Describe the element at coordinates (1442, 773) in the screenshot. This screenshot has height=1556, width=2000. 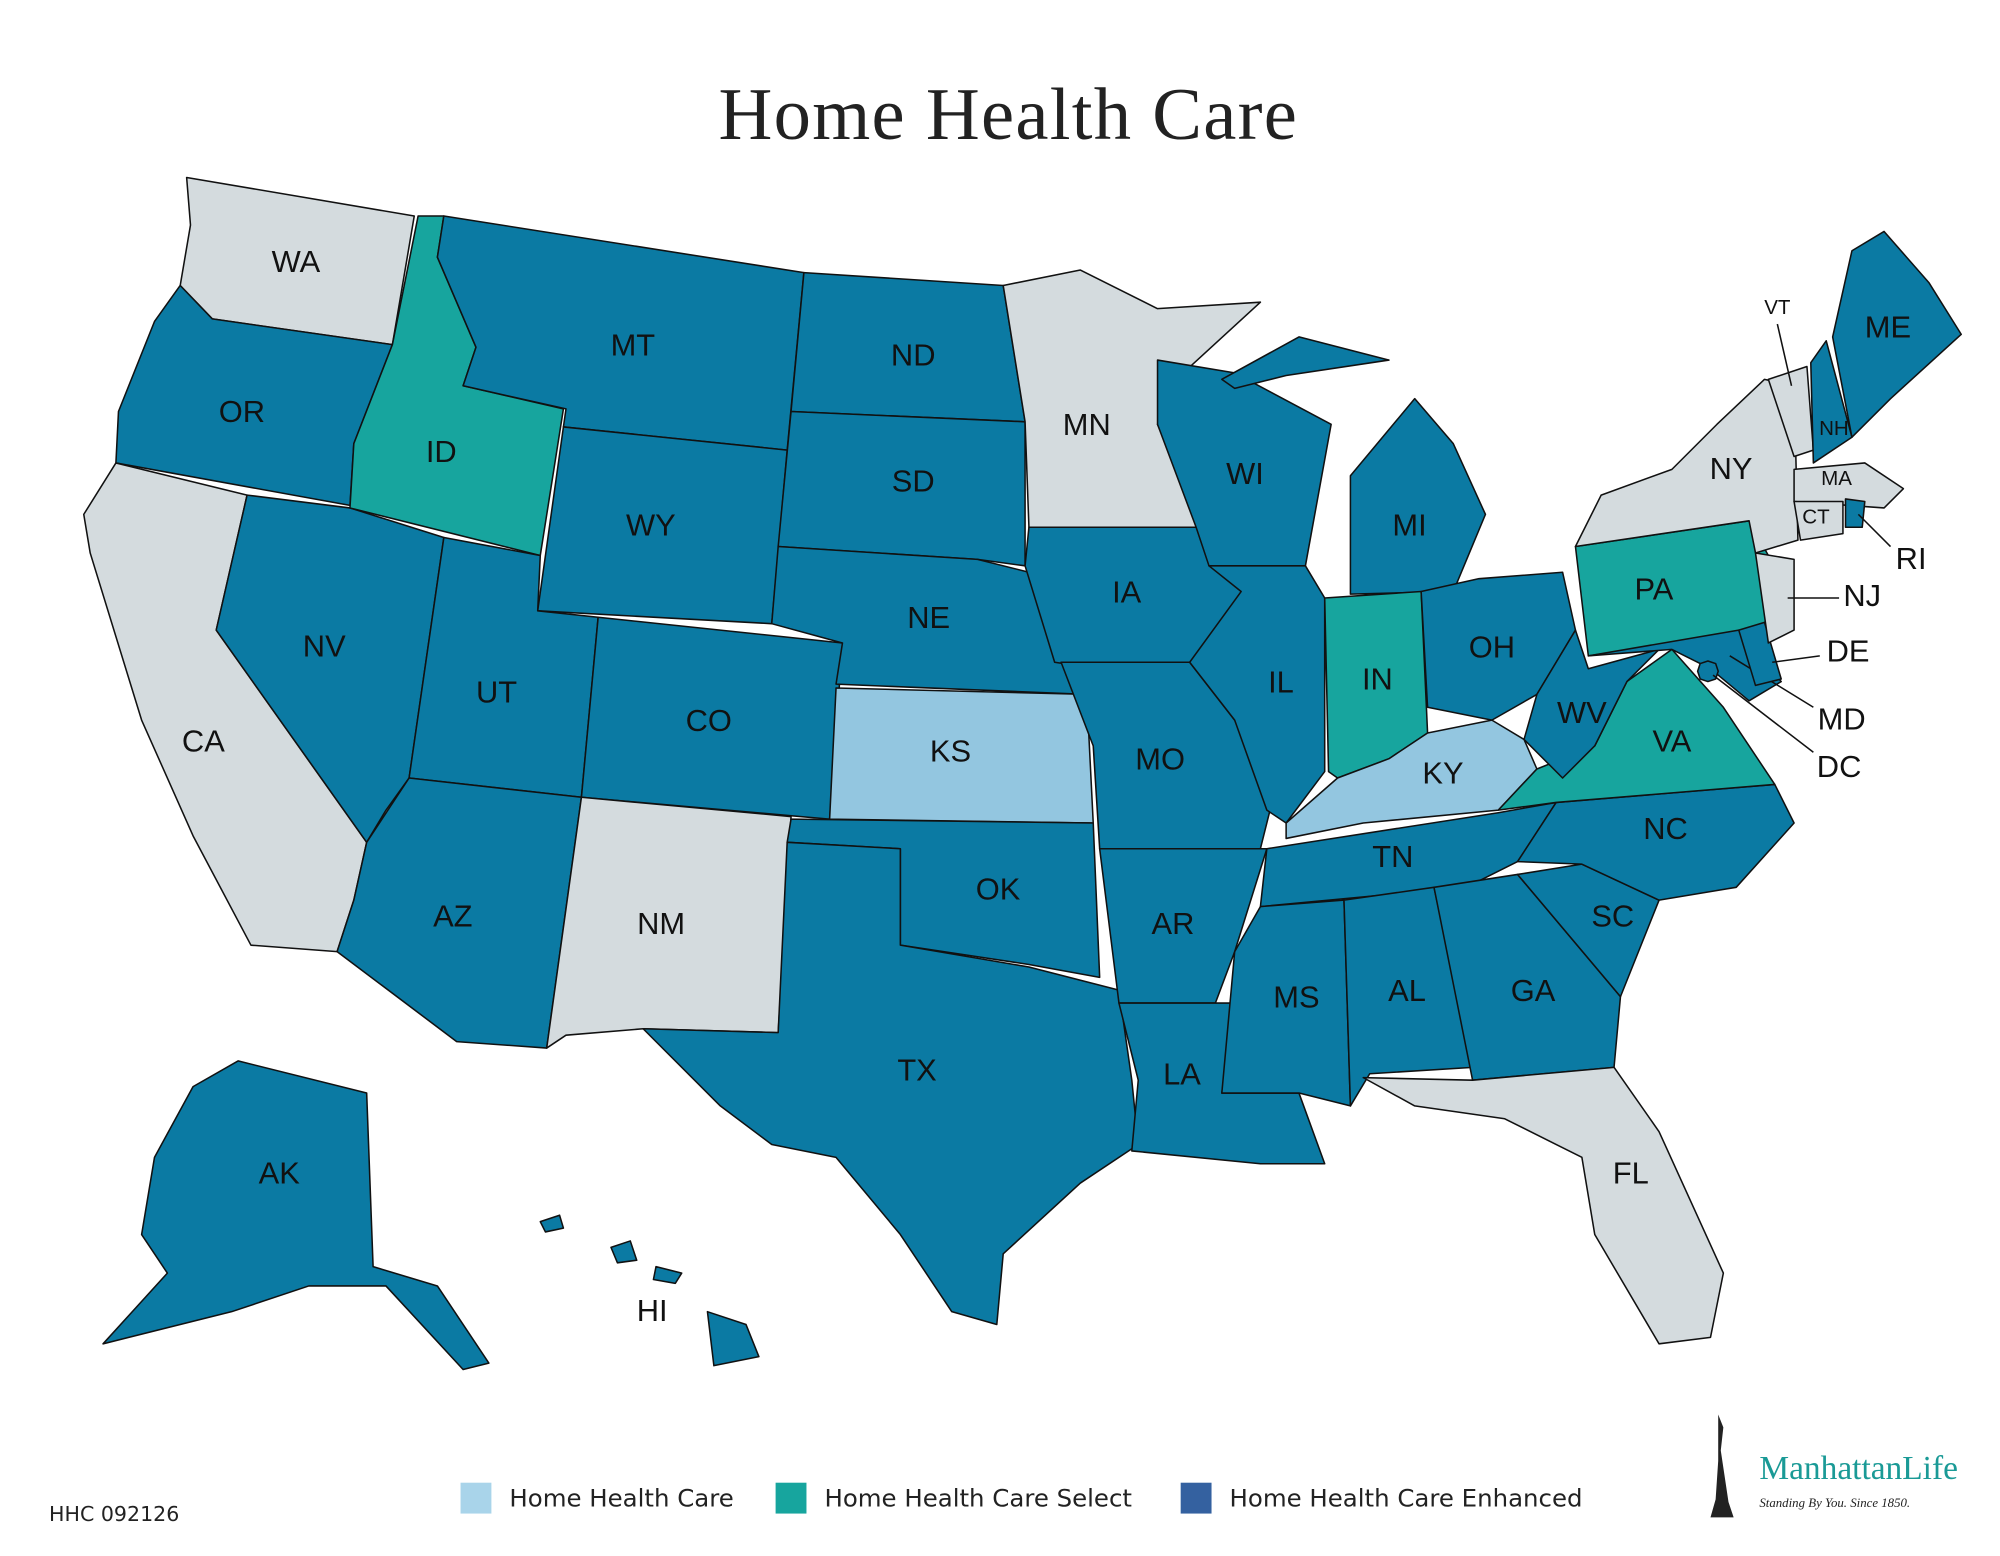
I see `state-label: KY` at that location.